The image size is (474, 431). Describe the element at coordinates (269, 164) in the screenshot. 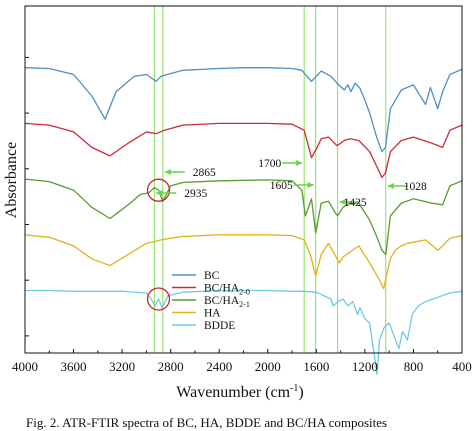

I see `annotation-label-1700: 1700` at that location.